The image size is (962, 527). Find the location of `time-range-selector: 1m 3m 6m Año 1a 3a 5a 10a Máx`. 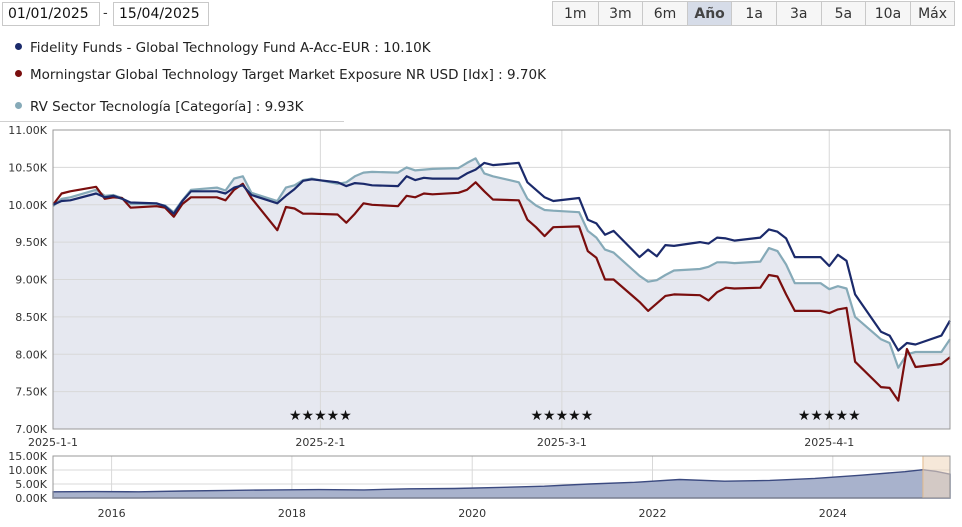

time-range-selector: 1m 3m 6m Año 1a 3a 5a 10a Máx is located at coordinates (754, 13).